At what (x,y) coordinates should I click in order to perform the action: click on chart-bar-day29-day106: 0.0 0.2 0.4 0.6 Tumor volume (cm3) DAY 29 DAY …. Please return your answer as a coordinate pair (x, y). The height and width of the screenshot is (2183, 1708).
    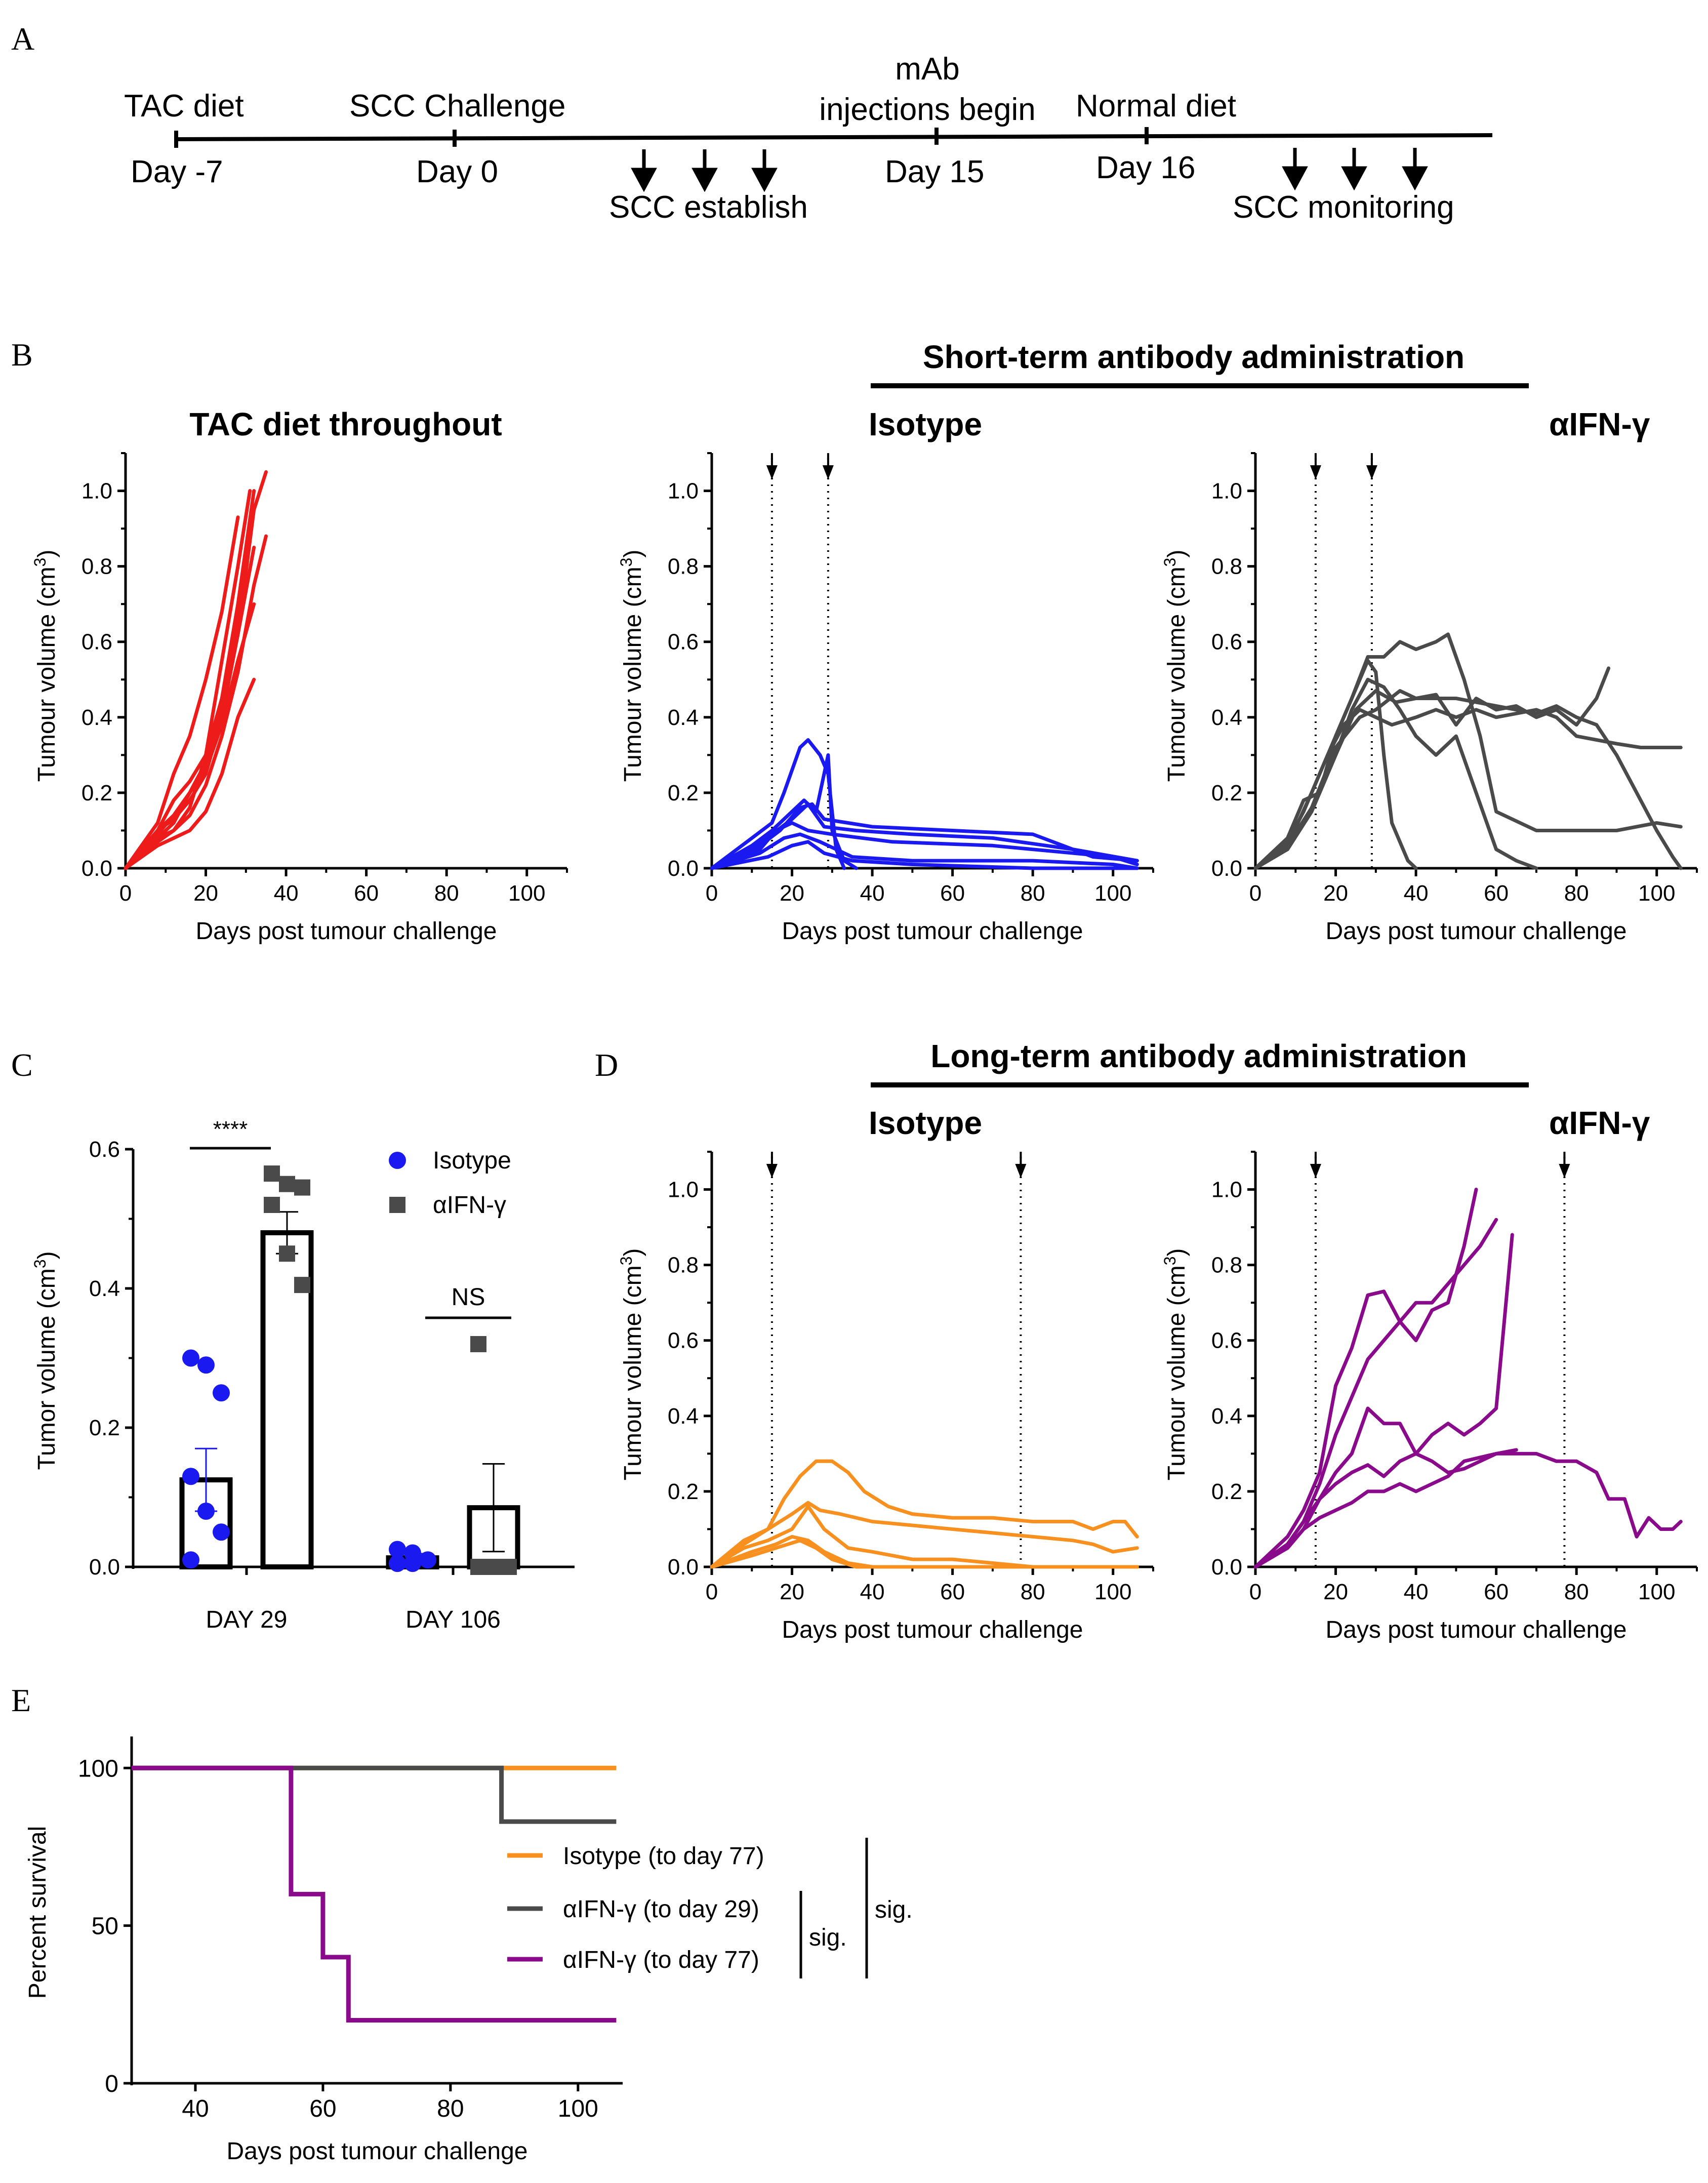
    Looking at the image, I should click on (303, 1375).